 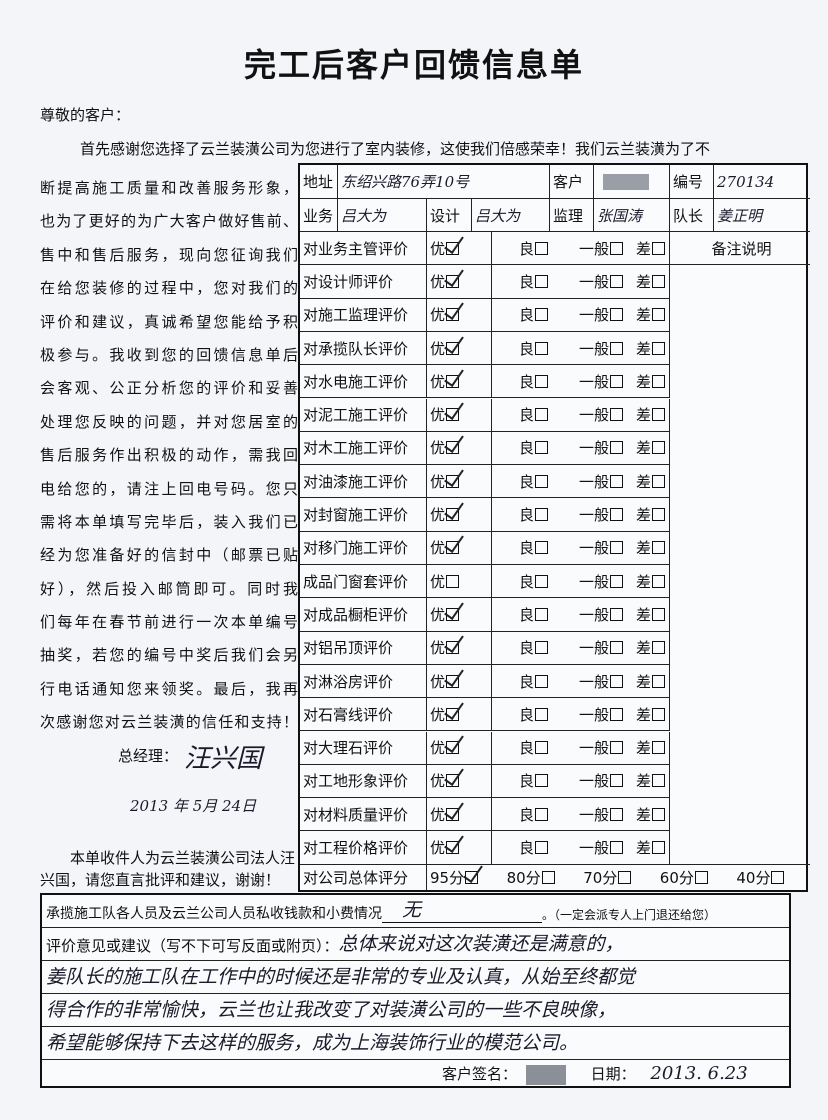 I want to click on design-field: 吕大为, so click(x=511, y=215).